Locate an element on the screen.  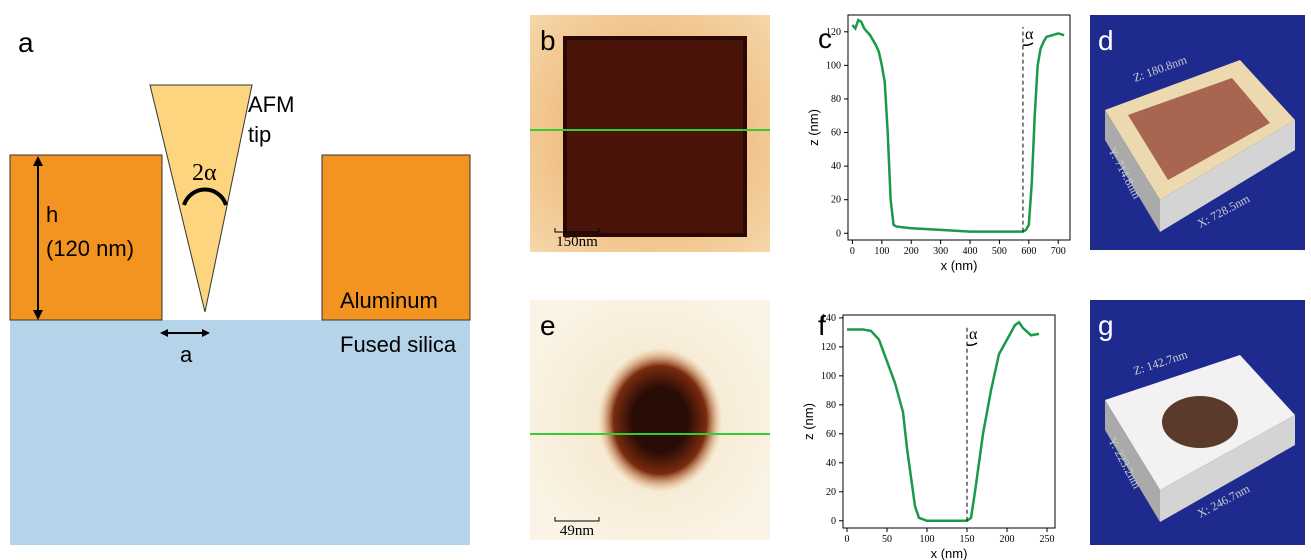
scale-label: 150nm is located at coordinates (577, 242).